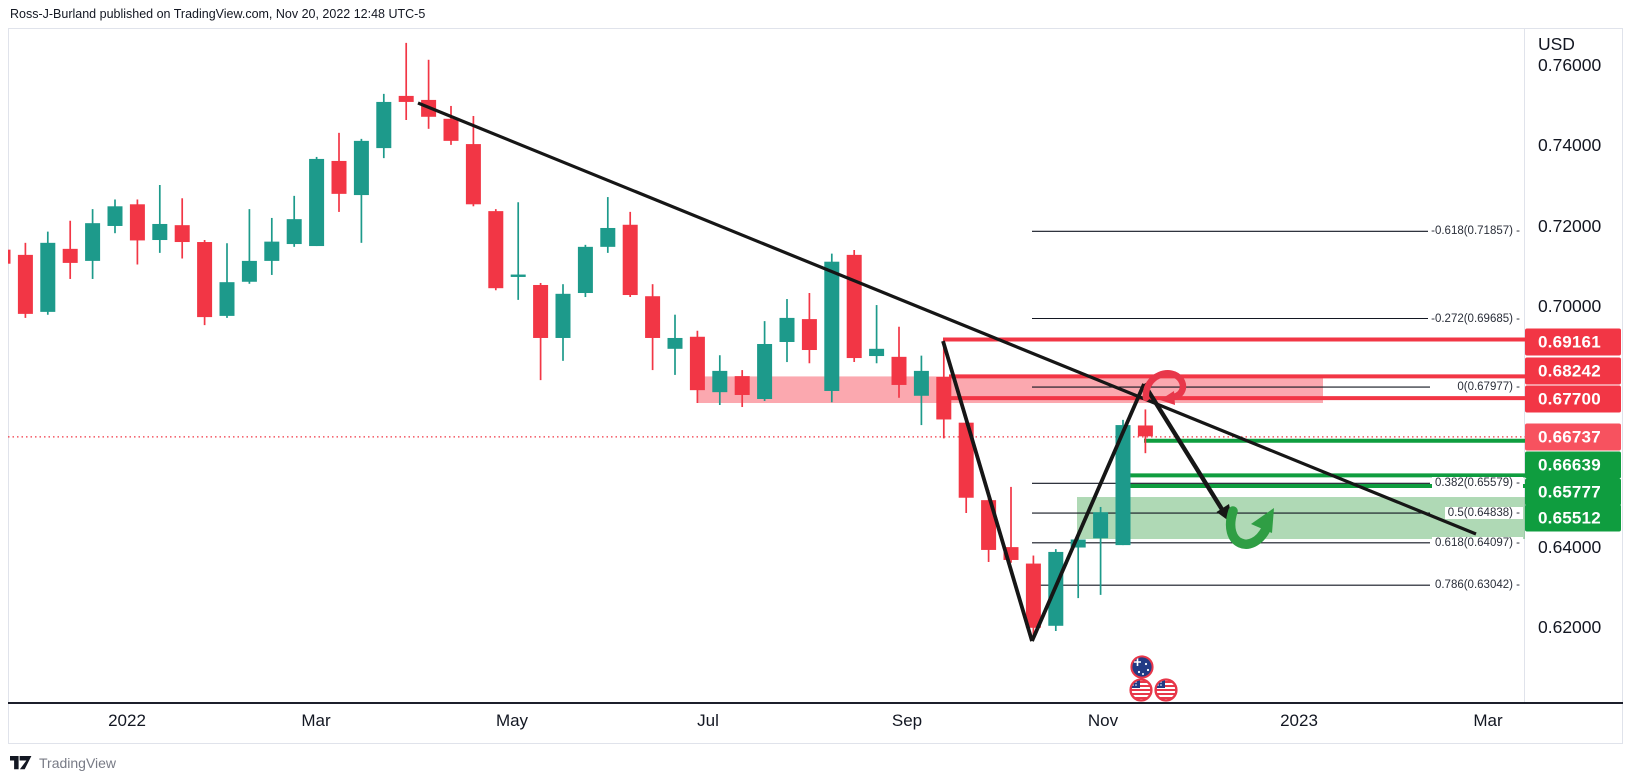  What do you see at coordinates (1524, 366) in the screenshot?
I see `price-scale-border` at bounding box center [1524, 366].